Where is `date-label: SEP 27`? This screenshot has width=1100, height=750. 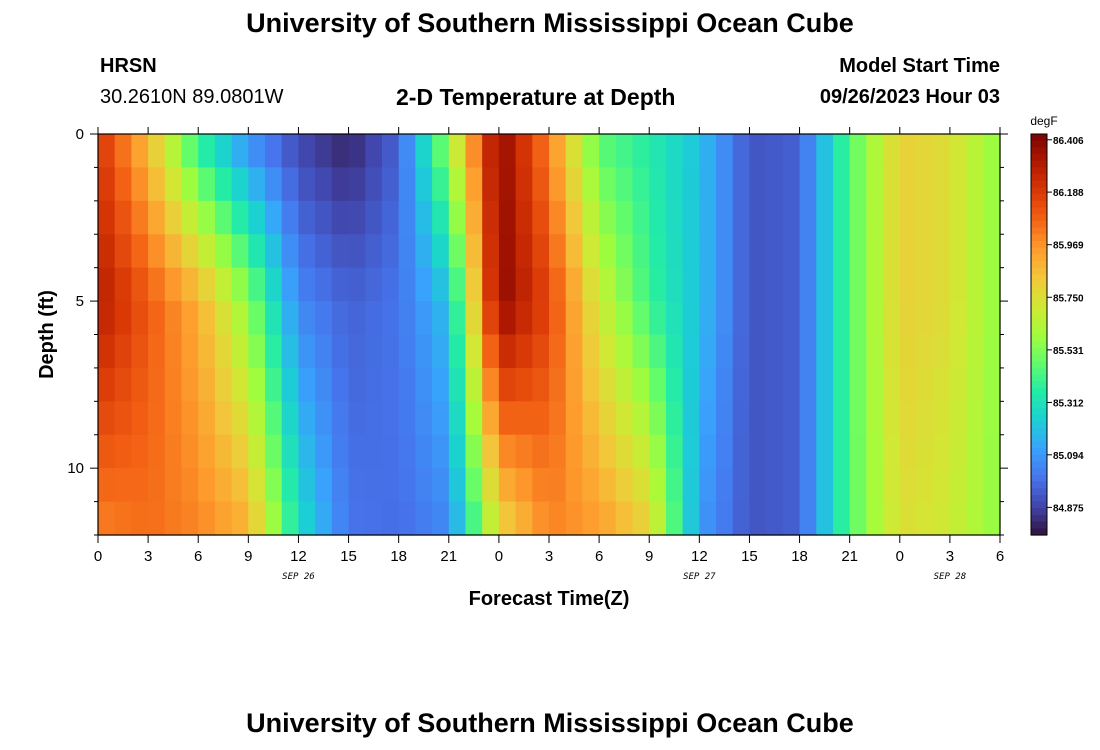 date-label: SEP 27 is located at coordinates (699, 577).